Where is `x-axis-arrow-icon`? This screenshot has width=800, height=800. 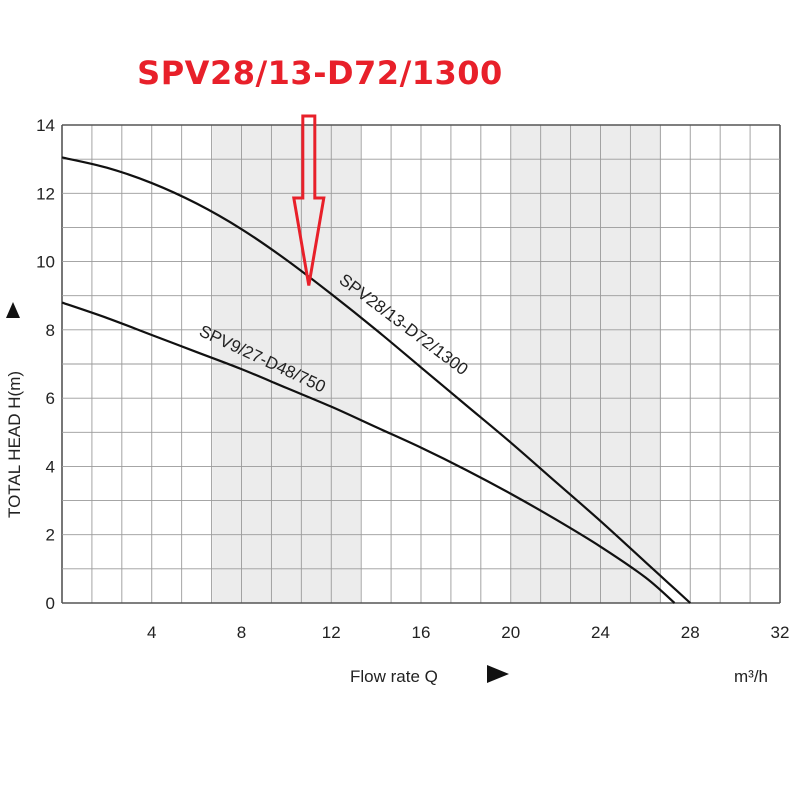 x-axis-arrow-icon is located at coordinates (498, 674).